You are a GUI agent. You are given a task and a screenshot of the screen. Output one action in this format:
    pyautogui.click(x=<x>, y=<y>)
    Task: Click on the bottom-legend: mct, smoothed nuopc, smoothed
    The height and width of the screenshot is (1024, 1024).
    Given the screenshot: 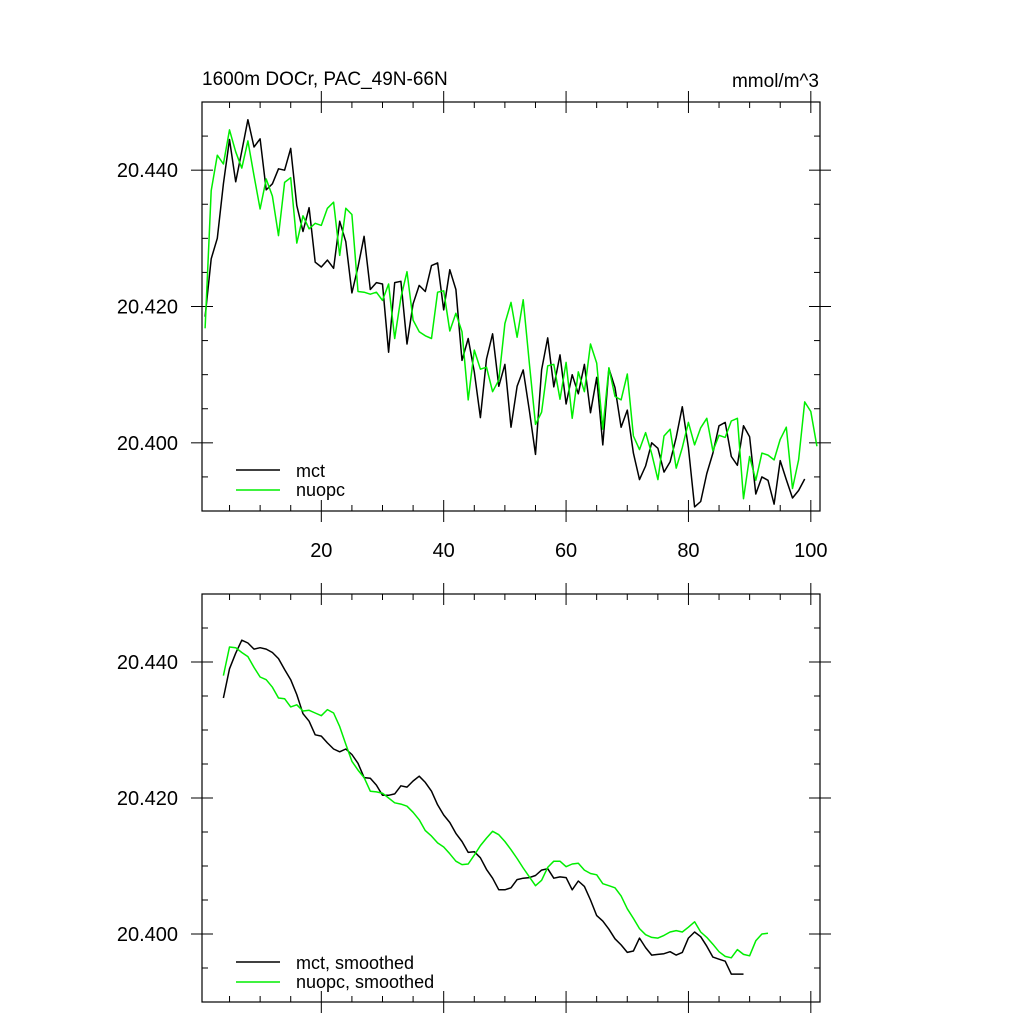 What is the action you would take?
    pyautogui.click(x=335, y=972)
    